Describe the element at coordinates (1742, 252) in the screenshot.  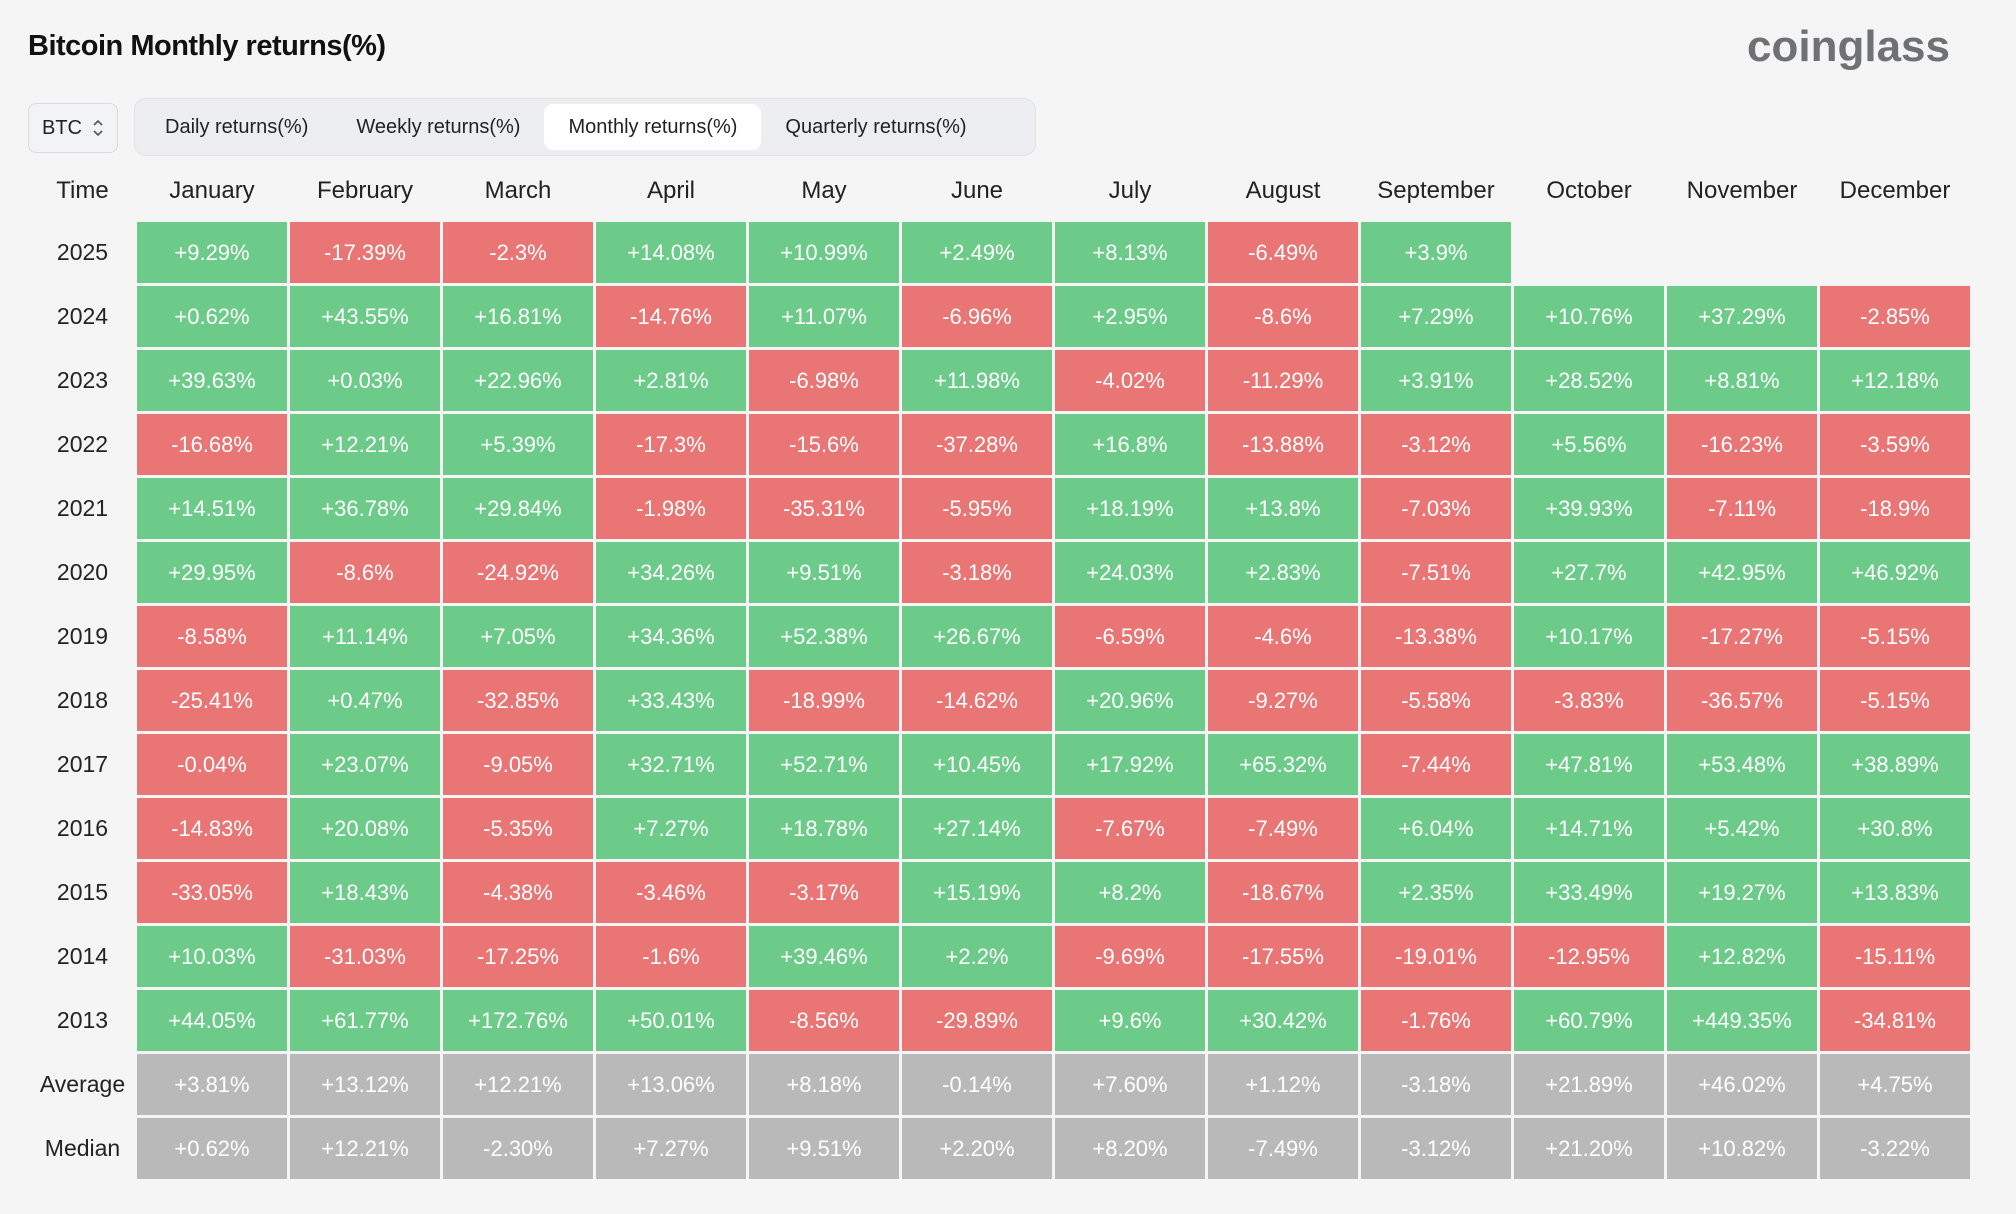
I see `empty-cell` at that location.